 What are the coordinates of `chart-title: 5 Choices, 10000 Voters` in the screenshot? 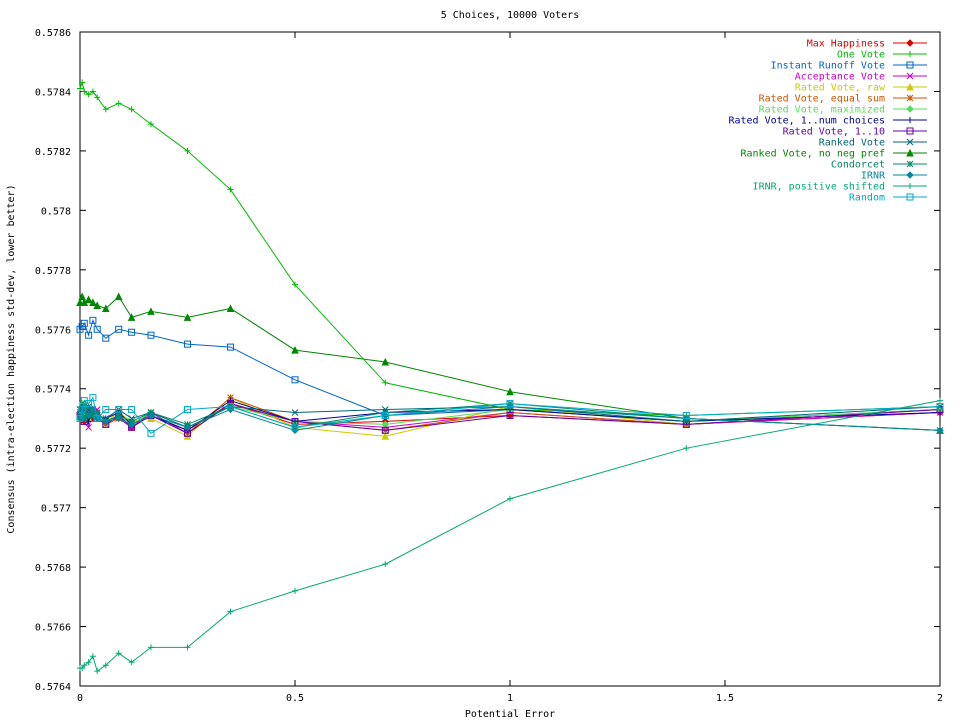 It's located at (510, 15).